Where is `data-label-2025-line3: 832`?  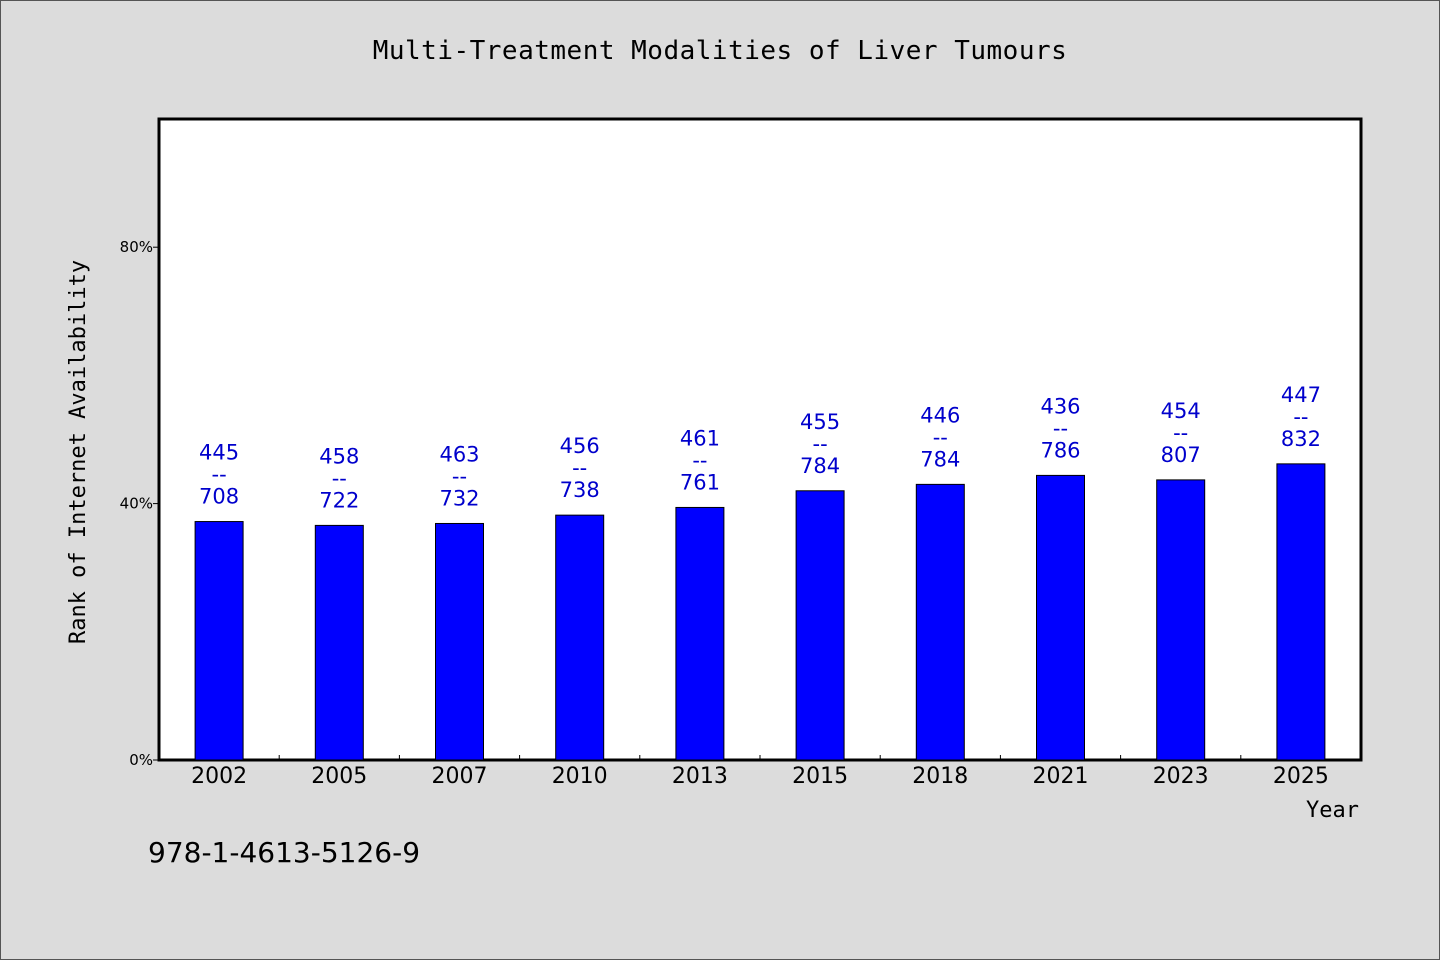
data-label-2025-line3: 832 is located at coordinates (1301, 439).